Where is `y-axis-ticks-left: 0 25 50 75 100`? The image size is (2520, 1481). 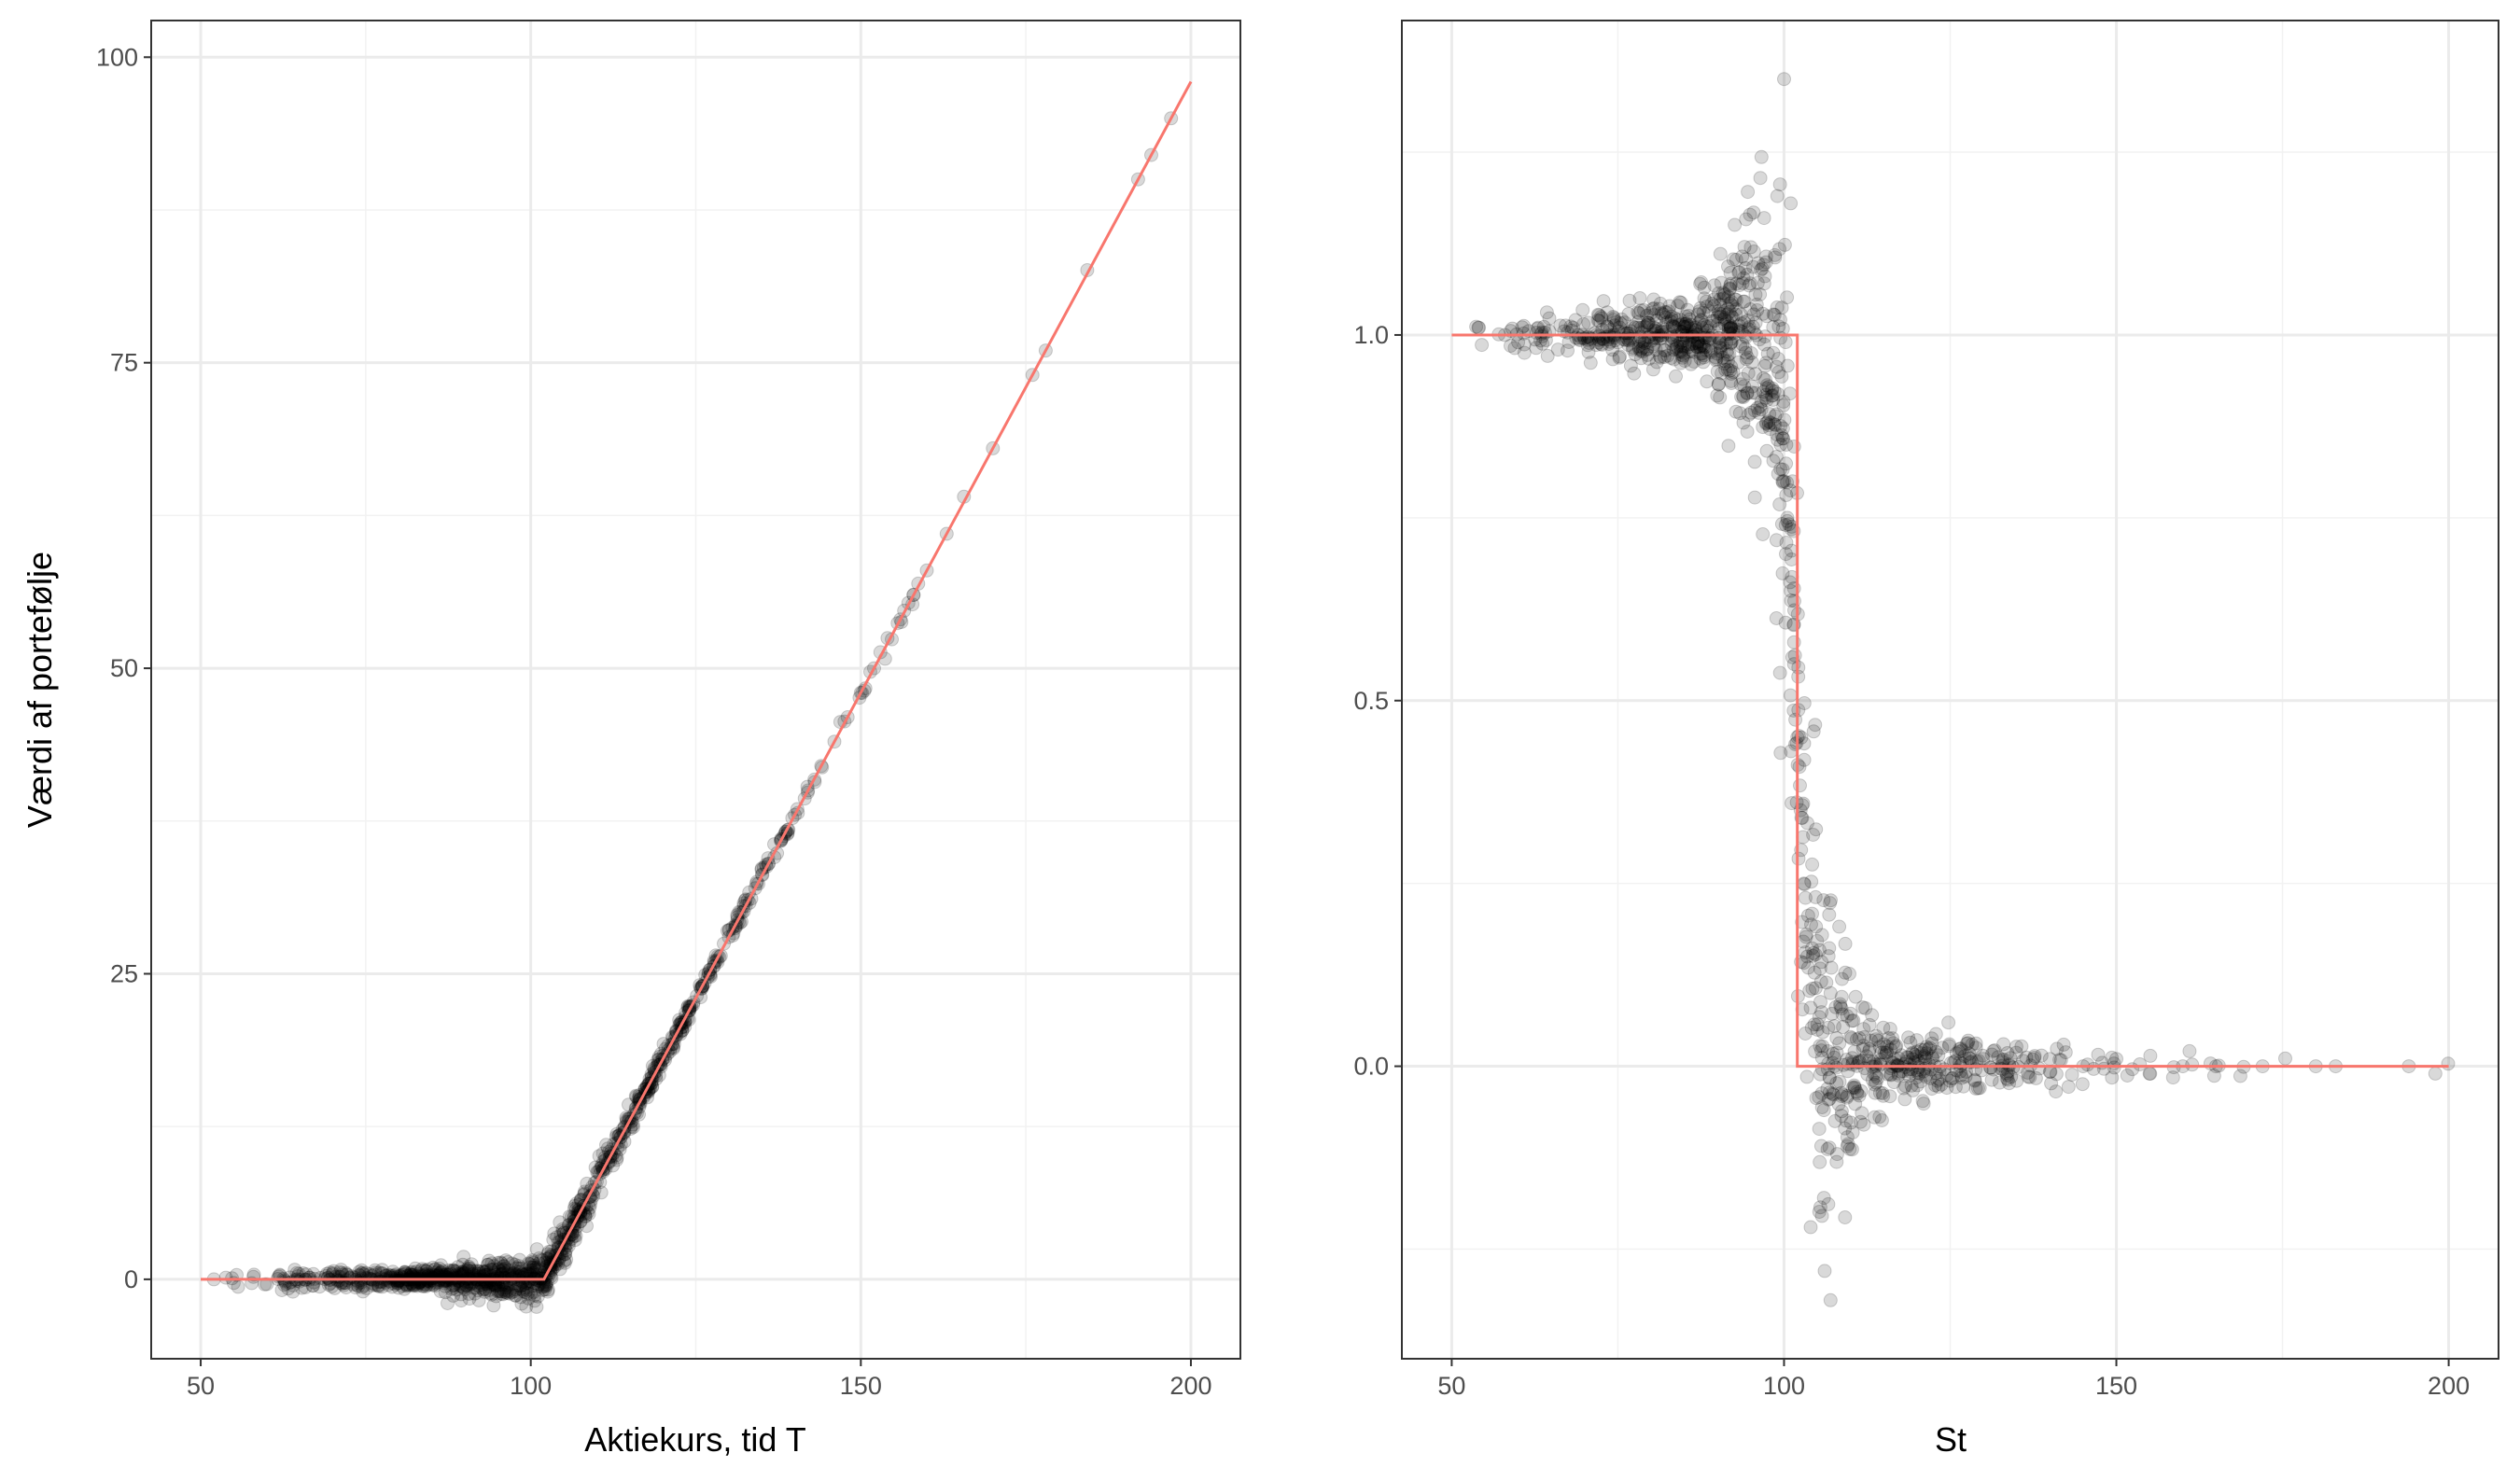 y-axis-ticks-left: 0 25 50 75 100 is located at coordinates (123, 668).